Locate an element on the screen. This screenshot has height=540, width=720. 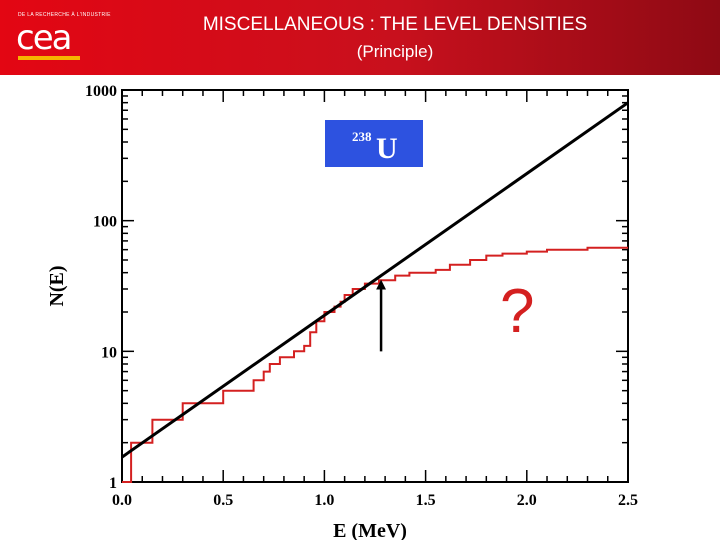
y-tick-label: 1000 is located at coordinates (101, 91).